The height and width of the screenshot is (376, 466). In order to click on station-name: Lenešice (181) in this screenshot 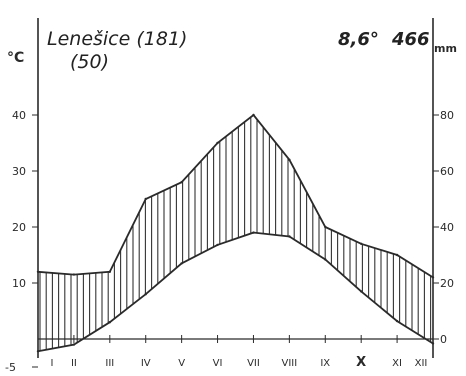, I will do `click(117, 39)`.